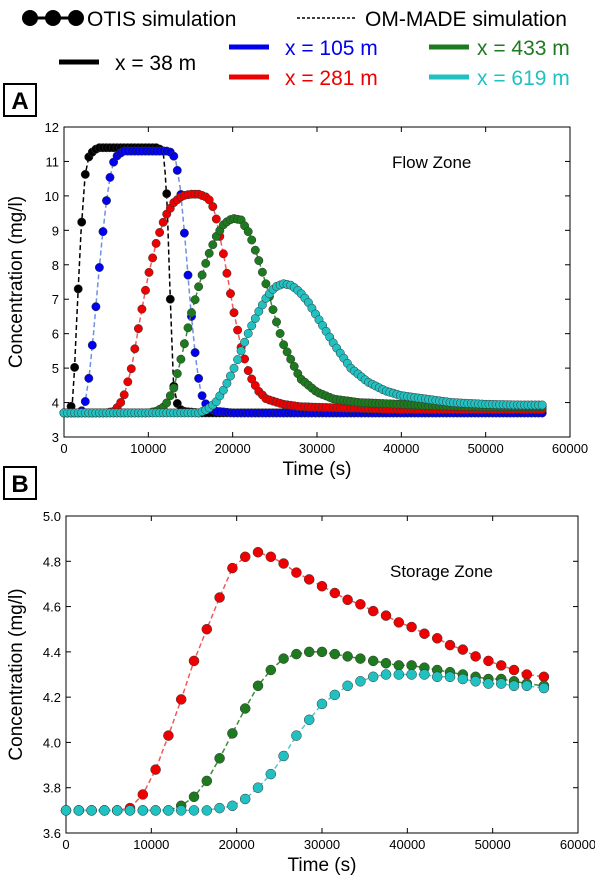  What do you see at coordinates (52, 833) in the screenshot?
I see `y-tick-label: 3.6` at bounding box center [52, 833].